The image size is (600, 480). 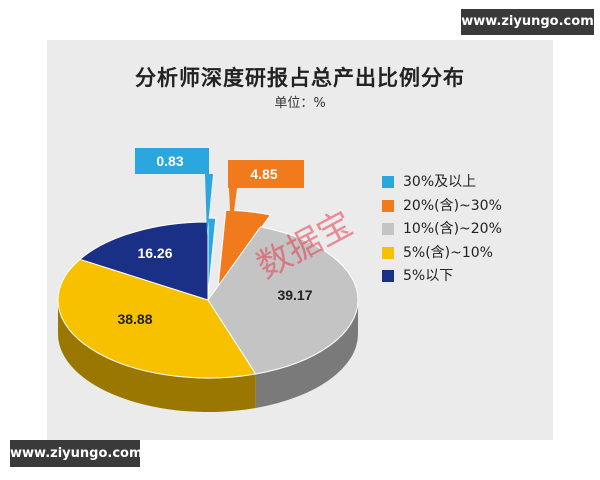 What do you see at coordinates (294, 295) in the screenshot?
I see `data-label: 39.17` at bounding box center [294, 295].